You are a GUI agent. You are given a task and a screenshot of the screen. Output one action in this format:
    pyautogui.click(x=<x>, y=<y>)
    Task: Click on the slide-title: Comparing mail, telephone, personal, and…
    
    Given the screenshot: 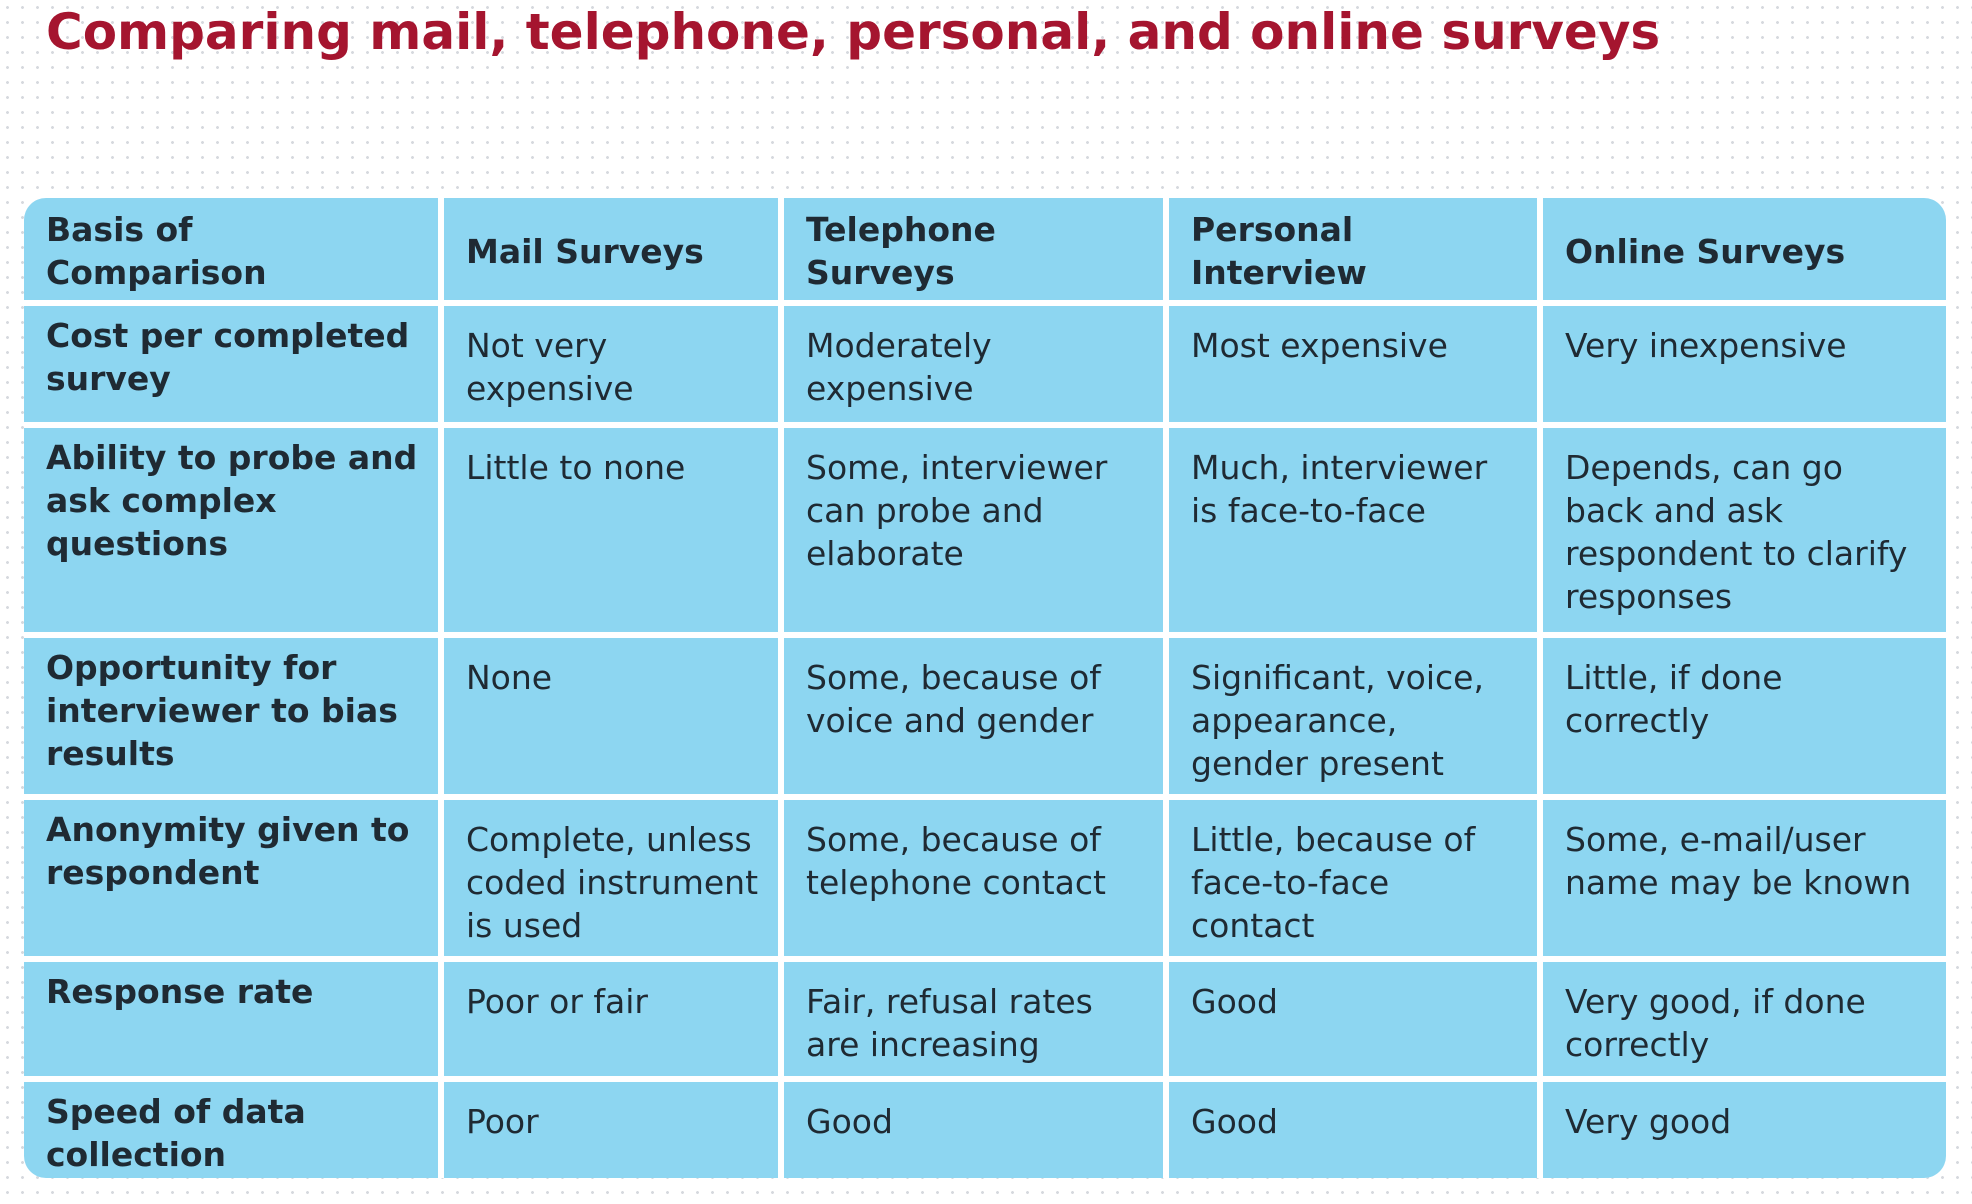 What is the action you would take?
    pyautogui.click(x=853, y=32)
    